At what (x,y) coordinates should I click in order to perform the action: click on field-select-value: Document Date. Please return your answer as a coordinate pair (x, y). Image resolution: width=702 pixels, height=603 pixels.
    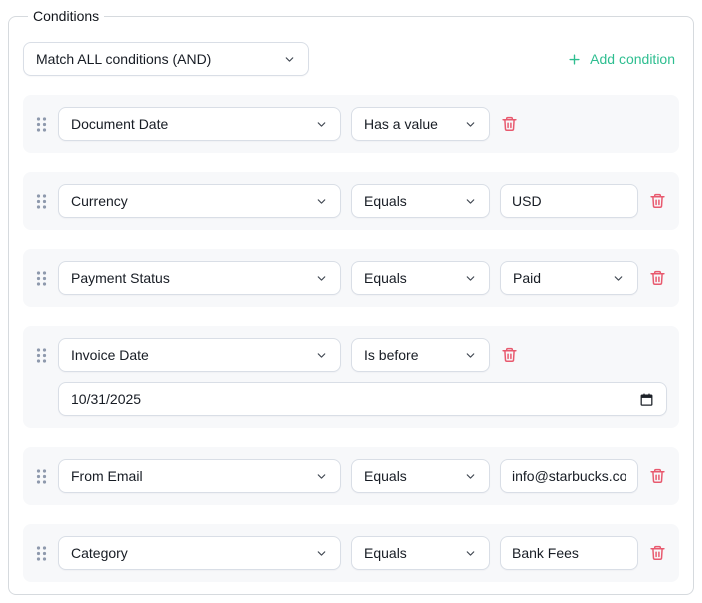
    Looking at the image, I should click on (120, 124).